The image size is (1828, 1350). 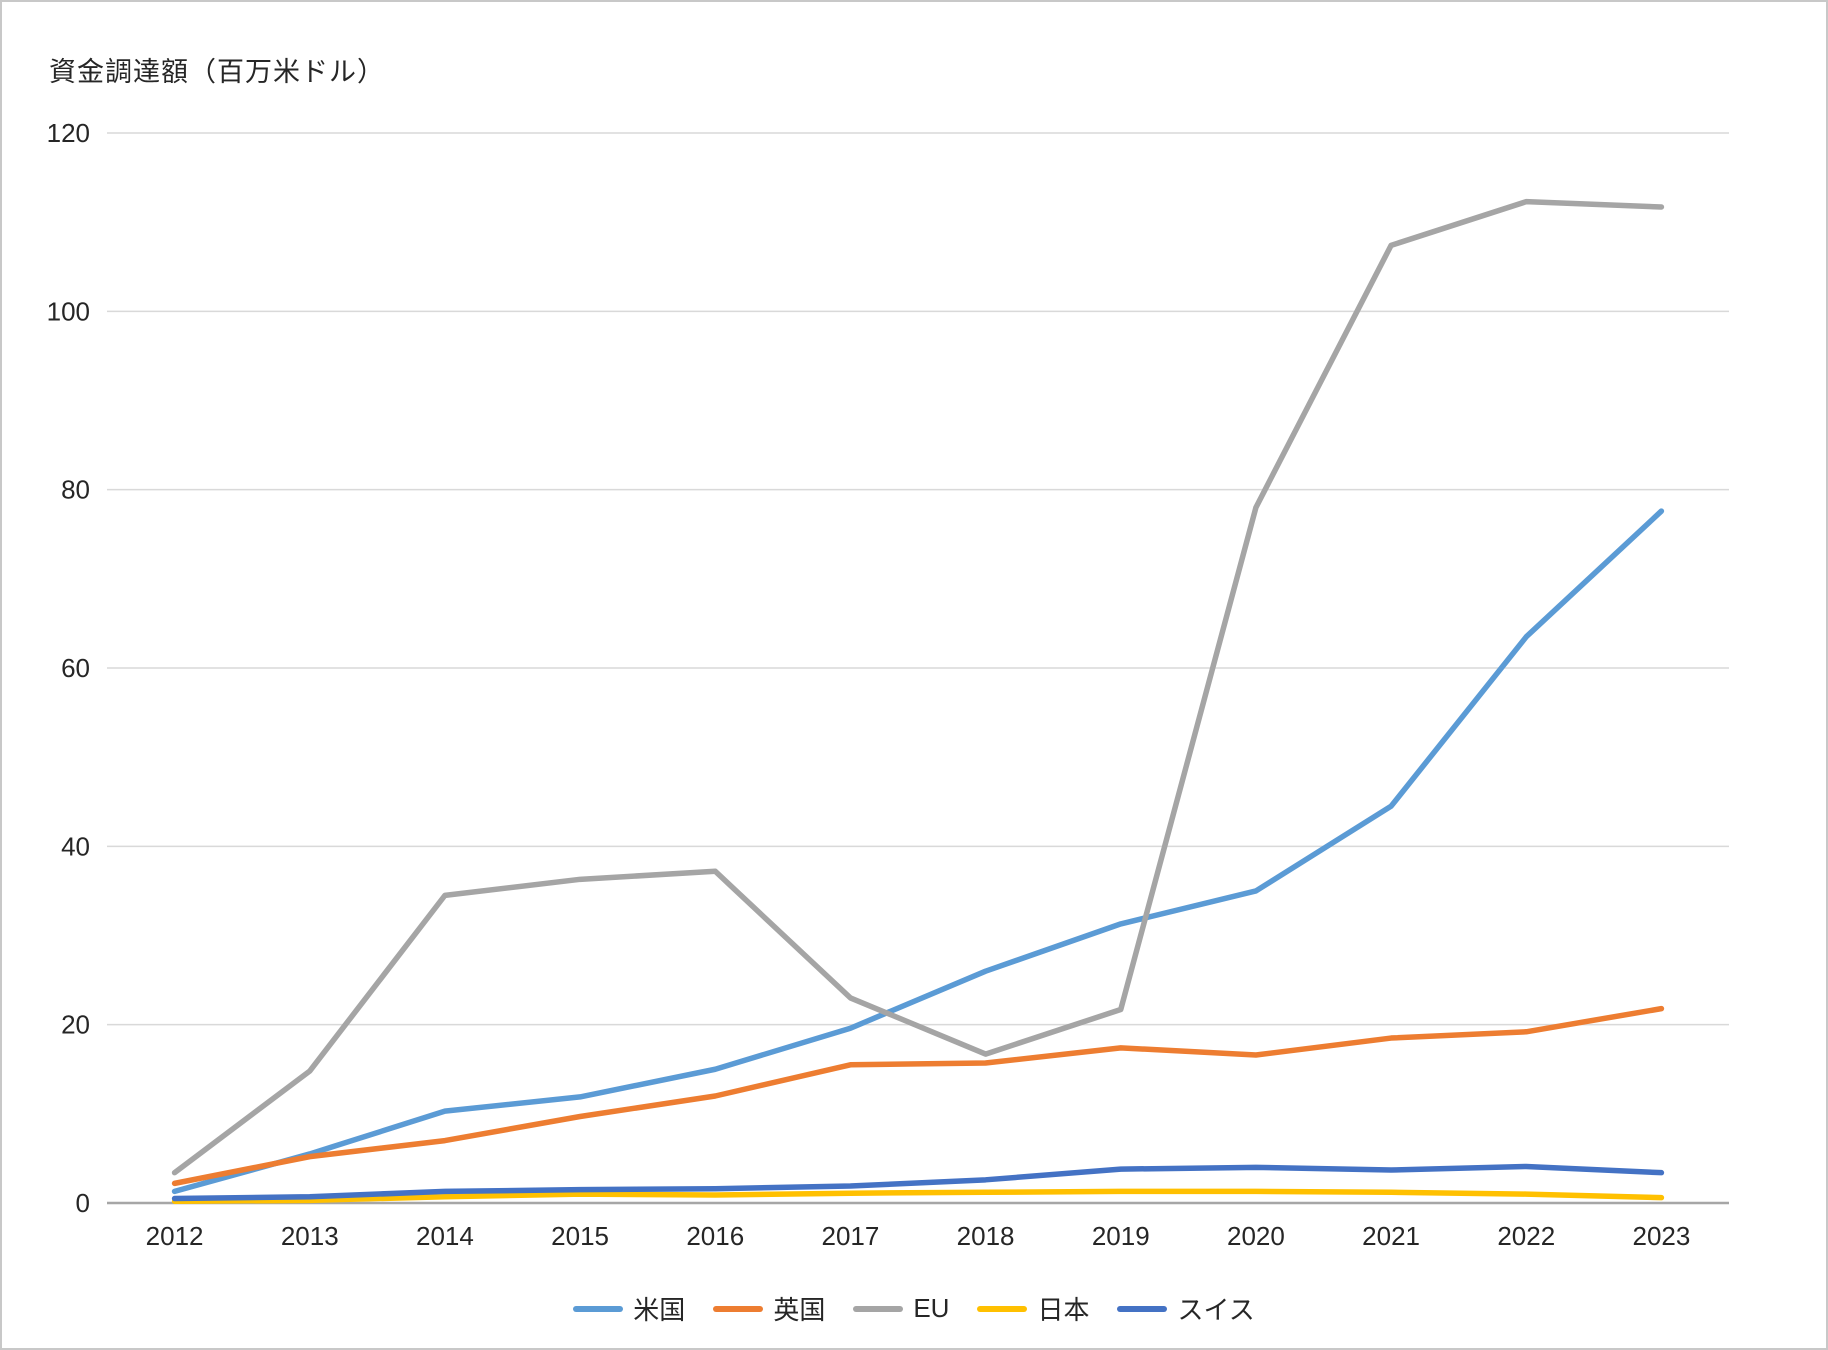 What do you see at coordinates (918, 1182) in the screenshot?
I see `series-line-switzerland` at bounding box center [918, 1182].